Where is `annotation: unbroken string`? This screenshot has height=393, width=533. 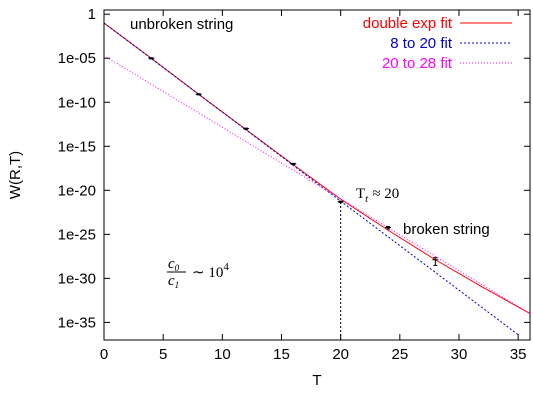 annotation: unbroken string is located at coordinates (181, 24).